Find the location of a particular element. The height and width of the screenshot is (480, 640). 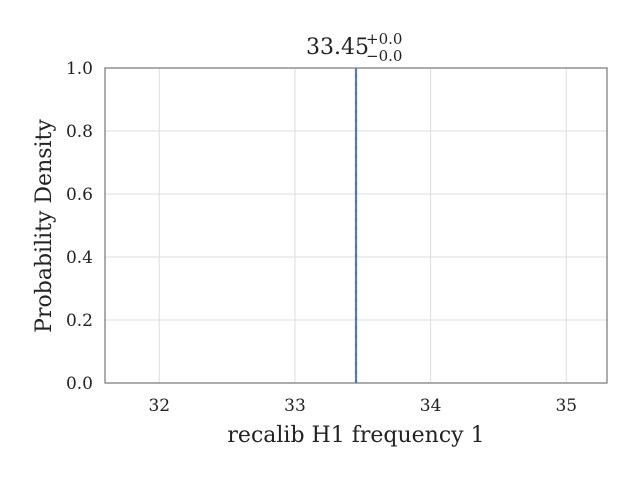

title-upper-error: +0.0 is located at coordinates (384, 39).